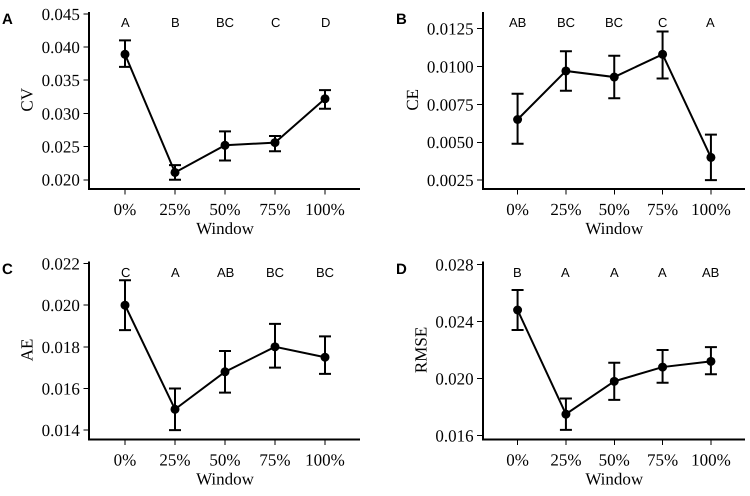 The width and height of the screenshot is (750, 496). Describe the element at coordinates (61, 147) in the screenshot. I see `y-tick-label: 0.025` at that location.